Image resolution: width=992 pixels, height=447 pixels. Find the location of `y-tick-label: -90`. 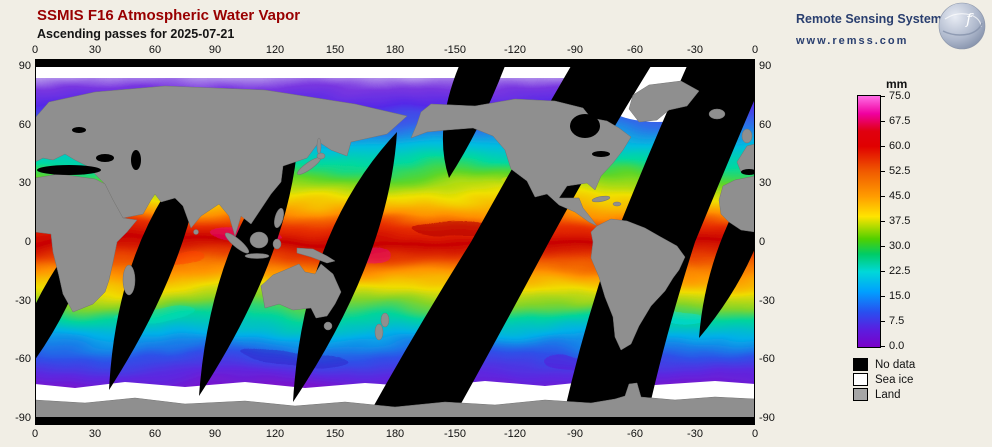

y-tick-label: -90 is located at coordinates (23, 418).